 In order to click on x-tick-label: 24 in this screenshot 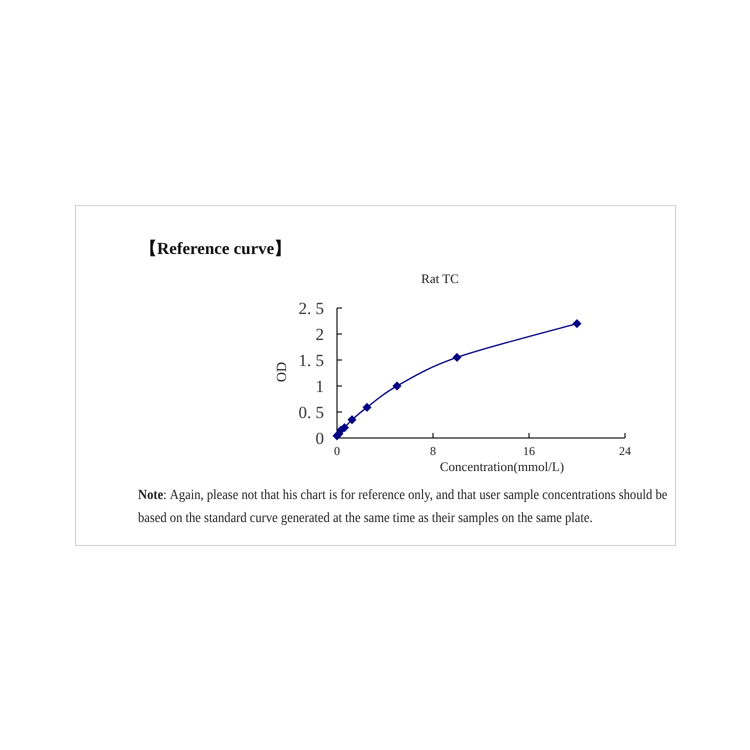, I will do `click(625, 451)`.